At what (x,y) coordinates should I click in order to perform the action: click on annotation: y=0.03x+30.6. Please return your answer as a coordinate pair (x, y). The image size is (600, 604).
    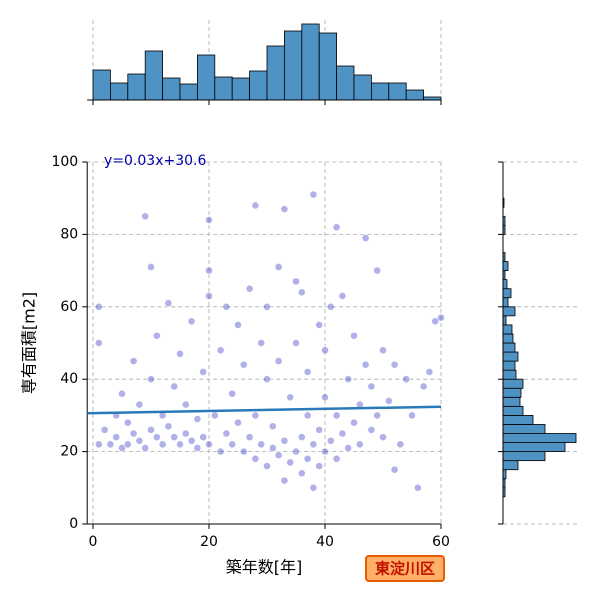
    Looking at the image, I should click on (155, 161).